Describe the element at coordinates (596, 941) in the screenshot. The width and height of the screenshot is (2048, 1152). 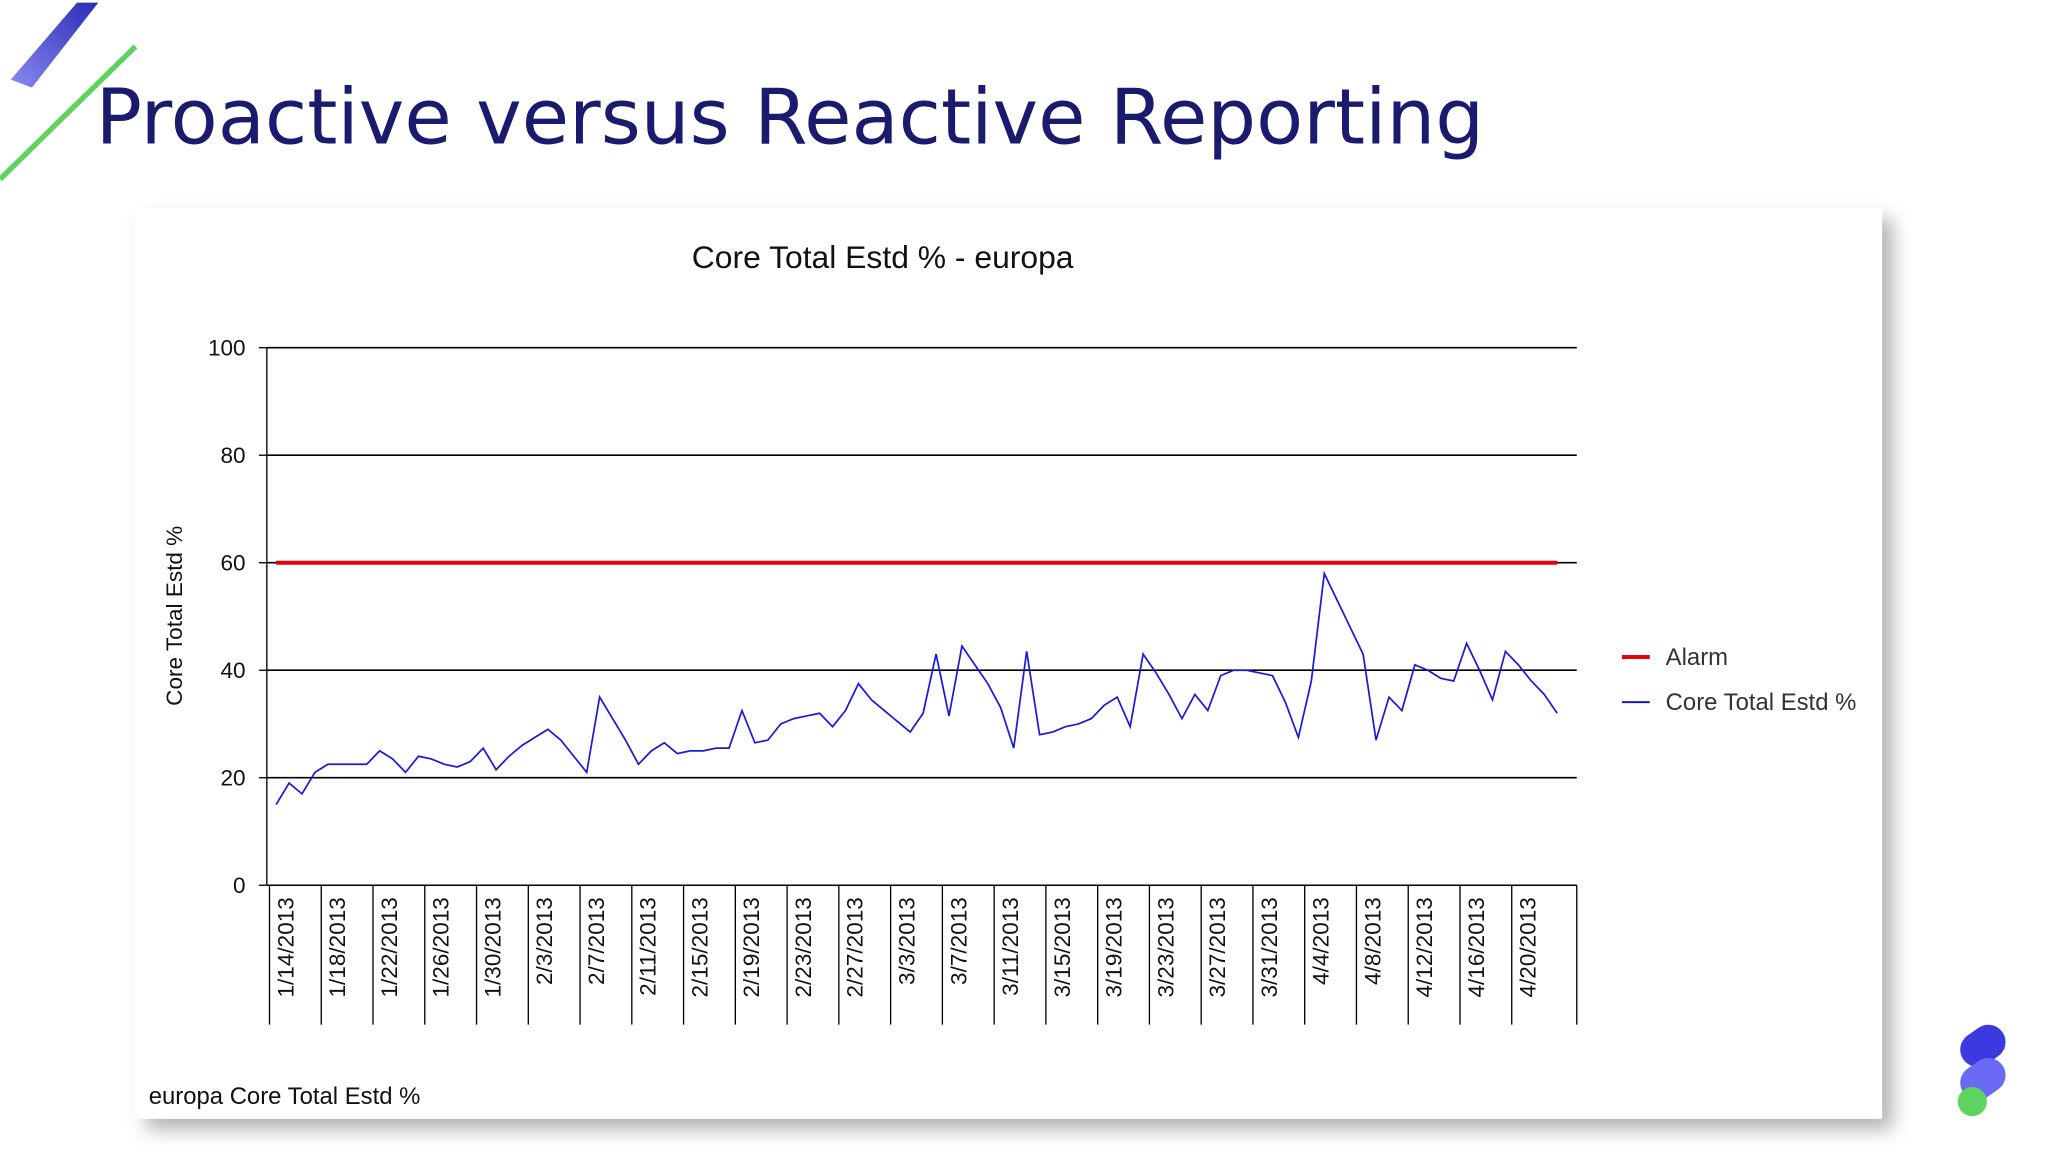
I see `x-tick-label: 2/7/2013` at that location.